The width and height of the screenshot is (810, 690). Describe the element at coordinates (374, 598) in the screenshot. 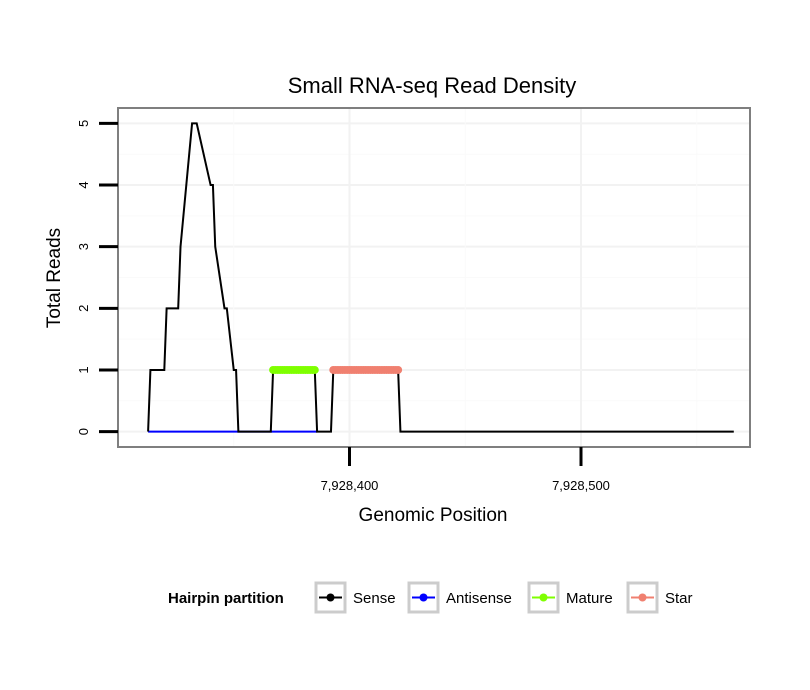

I see `legend-label-sense: Sense` at that location.